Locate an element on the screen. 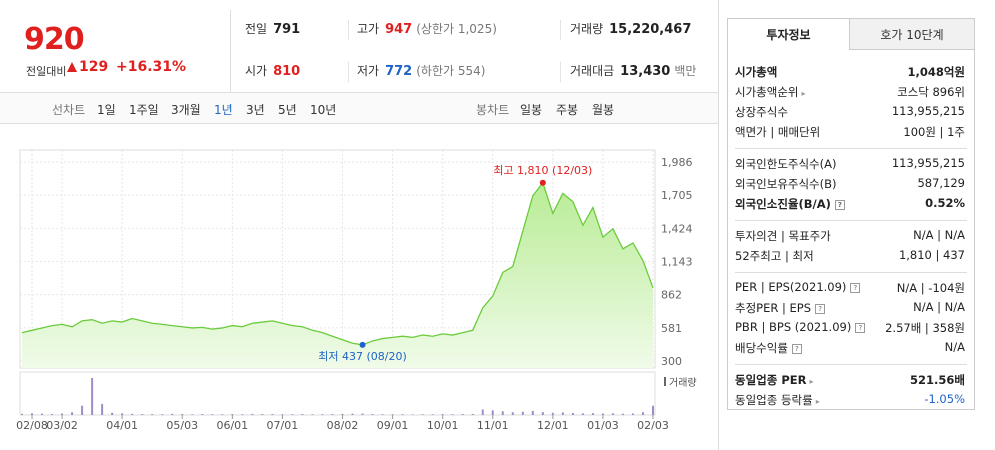 The image size is (995, 450). info-label-text: 추정PER | EPS is located at coordinates (773, 308).